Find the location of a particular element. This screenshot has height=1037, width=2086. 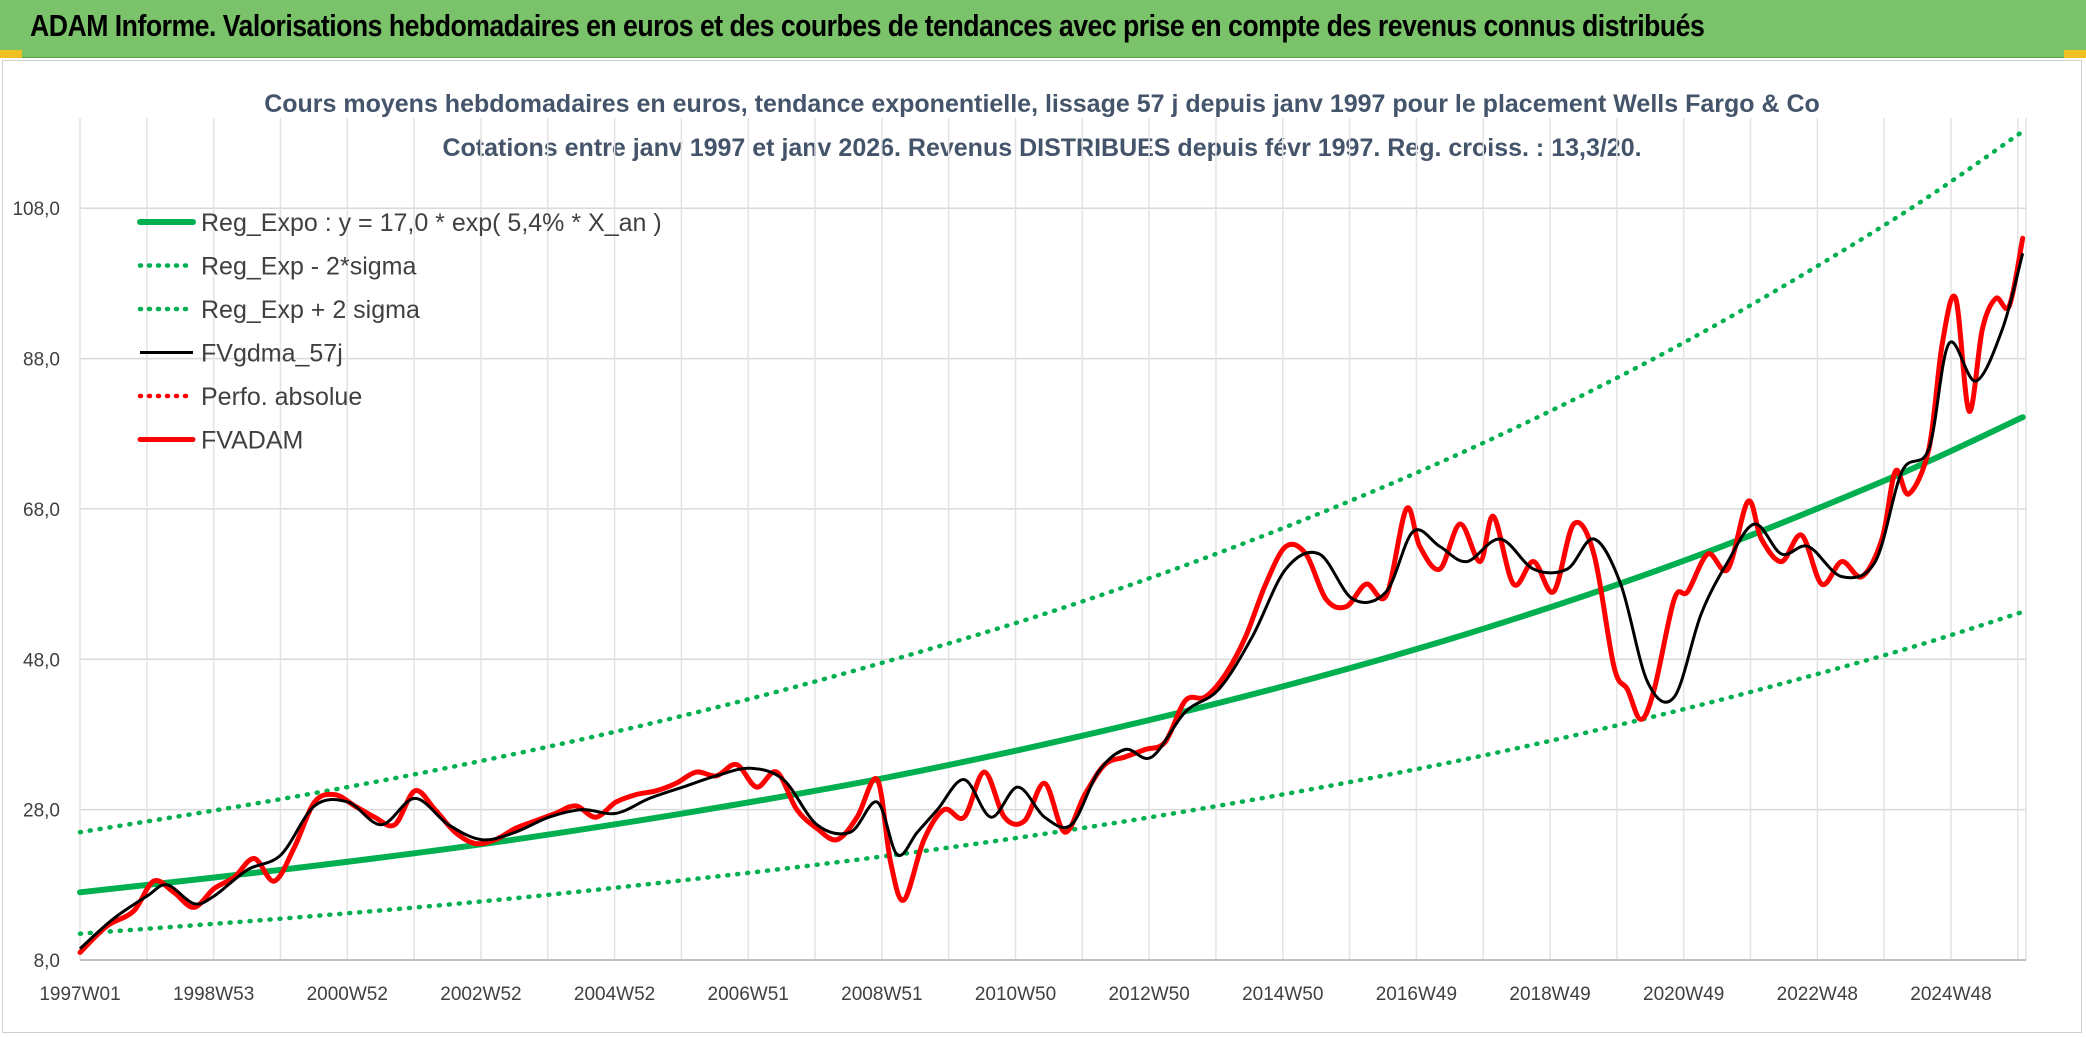

y-tick-label: 28,0 is located at coordinates (41, 811).